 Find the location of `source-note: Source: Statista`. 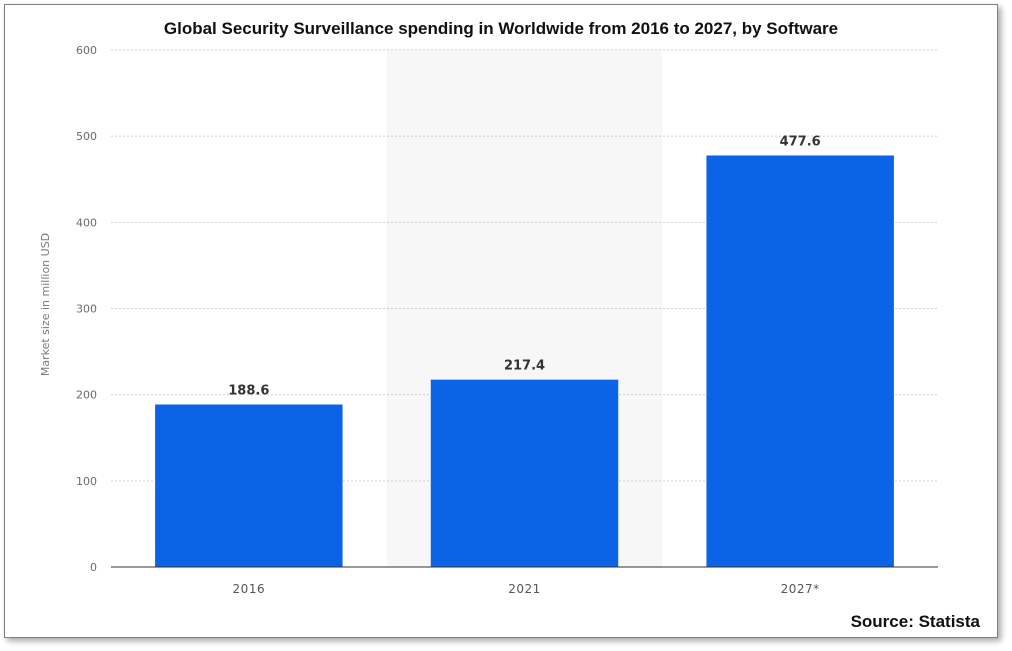

source-note: Source: Statista is located at coordinates (916, 621).